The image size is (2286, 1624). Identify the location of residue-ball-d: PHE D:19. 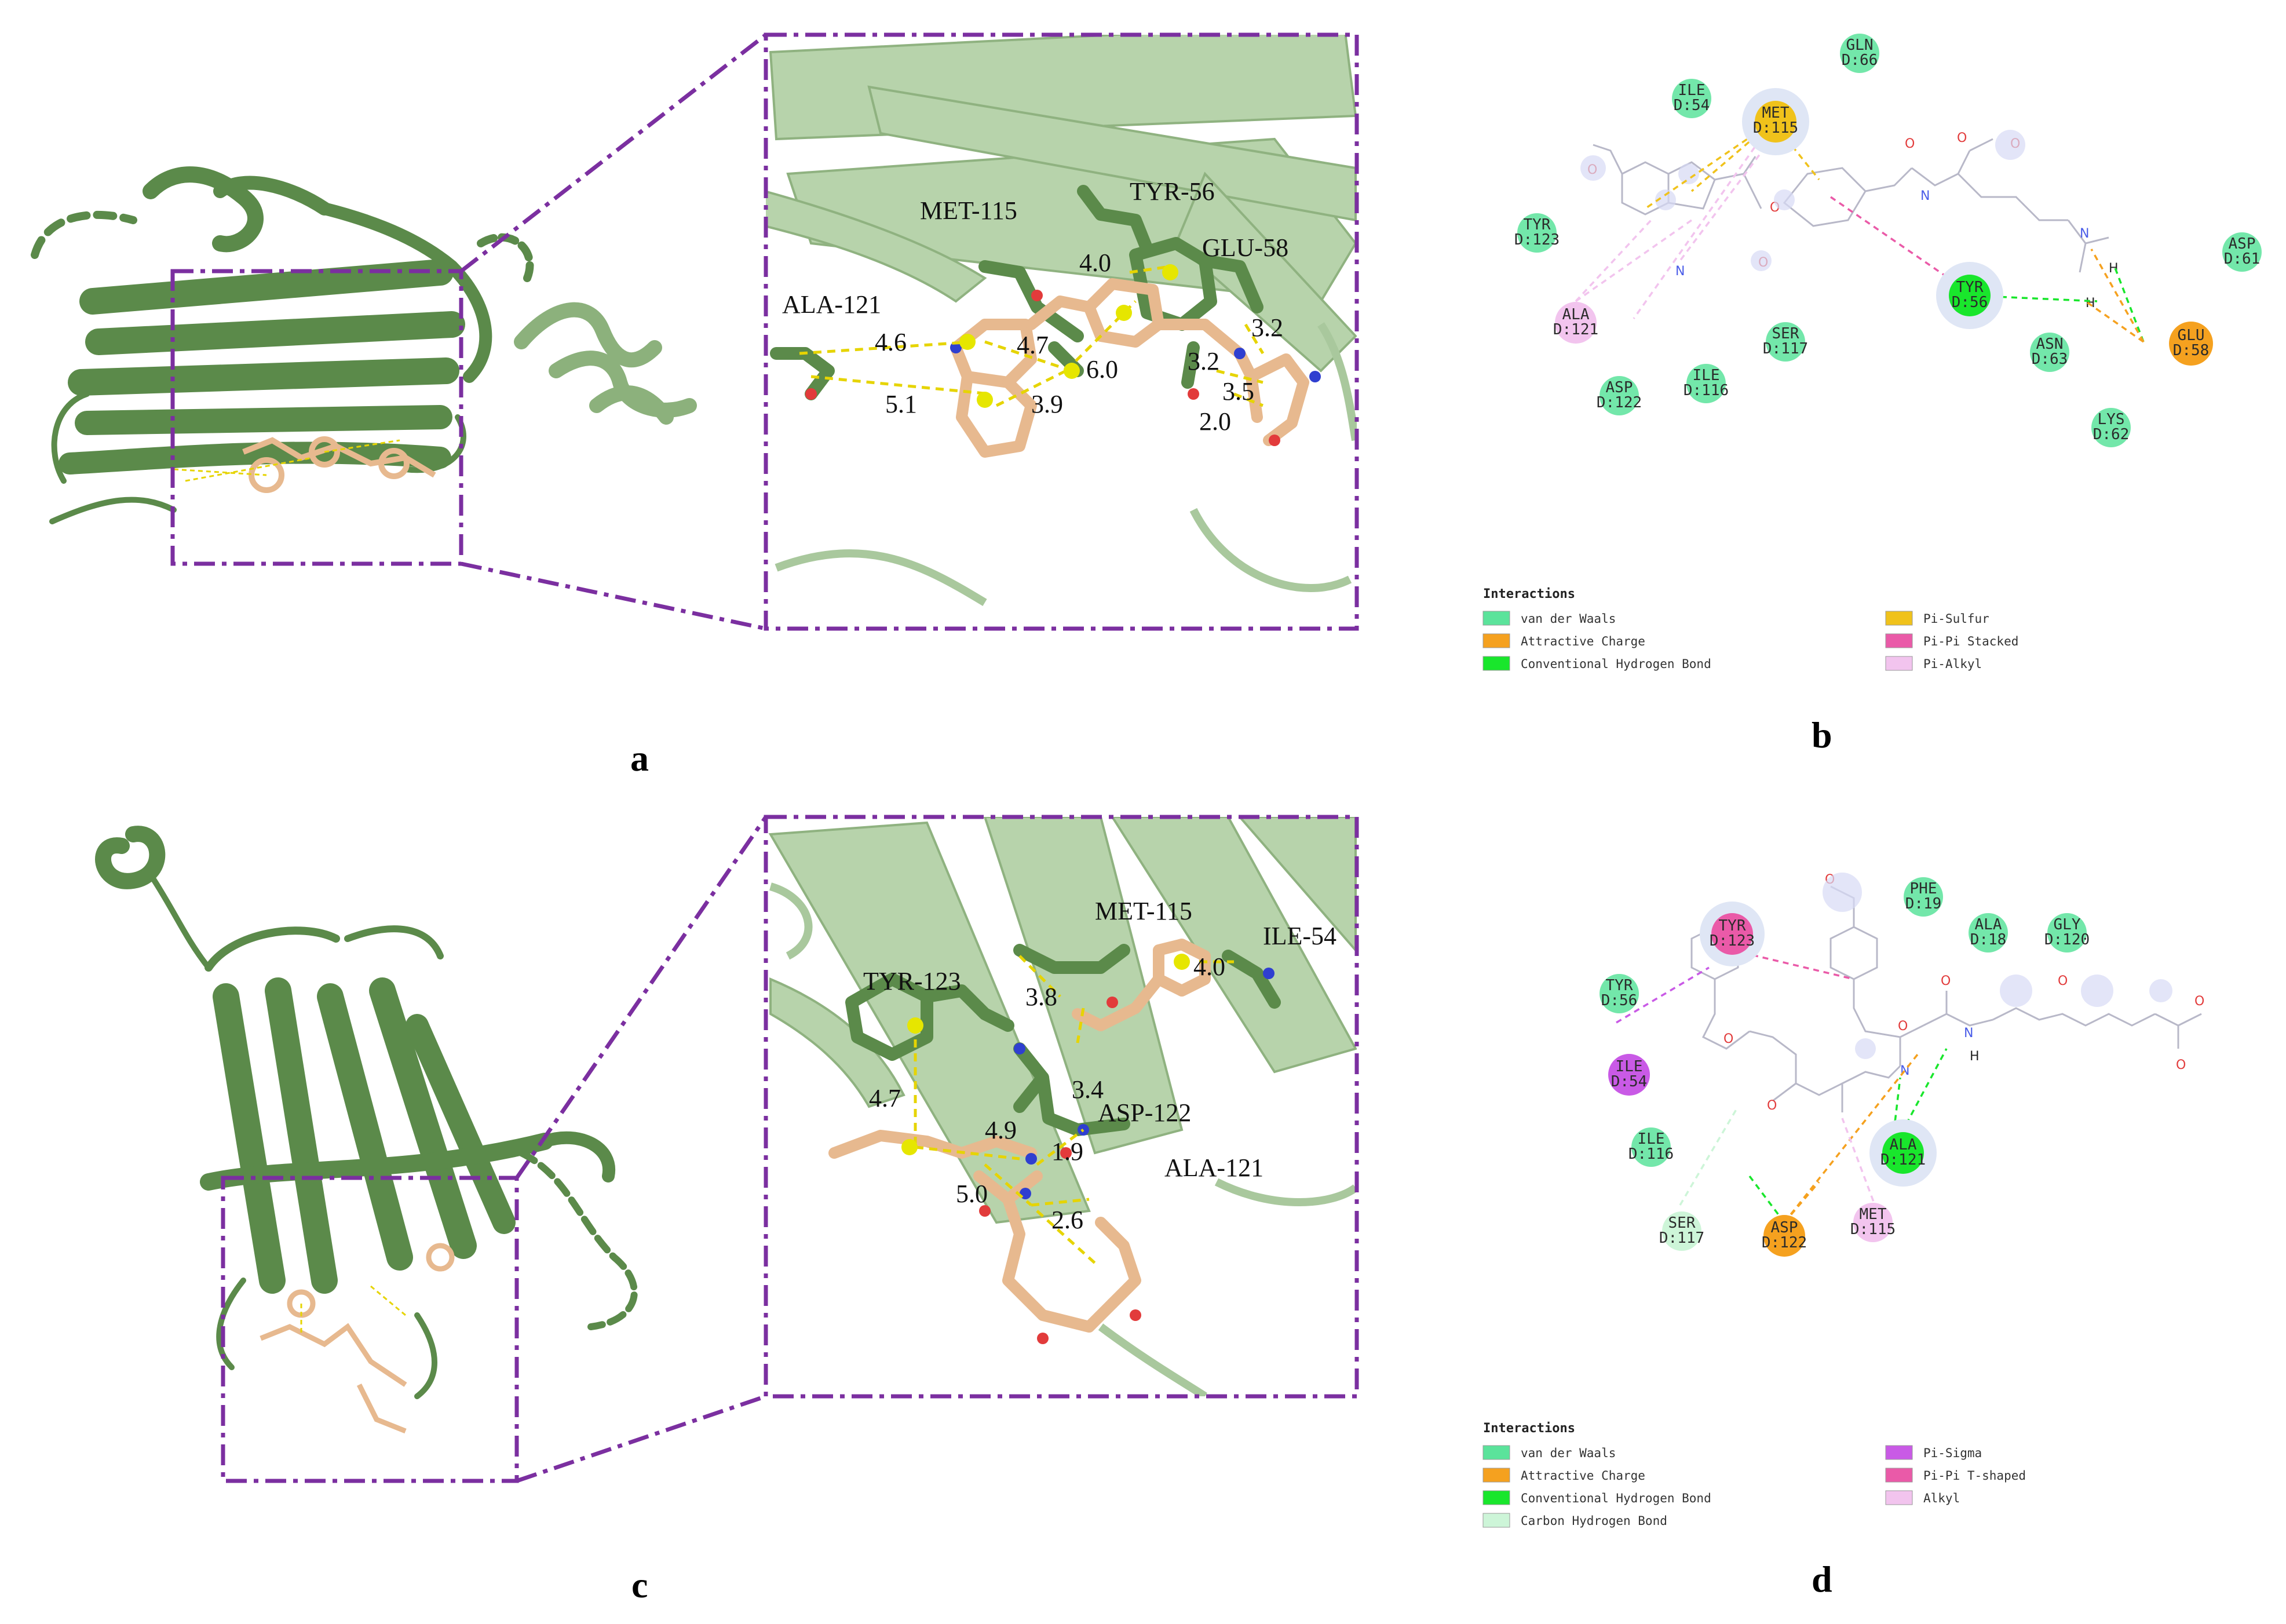
(1923, 897).